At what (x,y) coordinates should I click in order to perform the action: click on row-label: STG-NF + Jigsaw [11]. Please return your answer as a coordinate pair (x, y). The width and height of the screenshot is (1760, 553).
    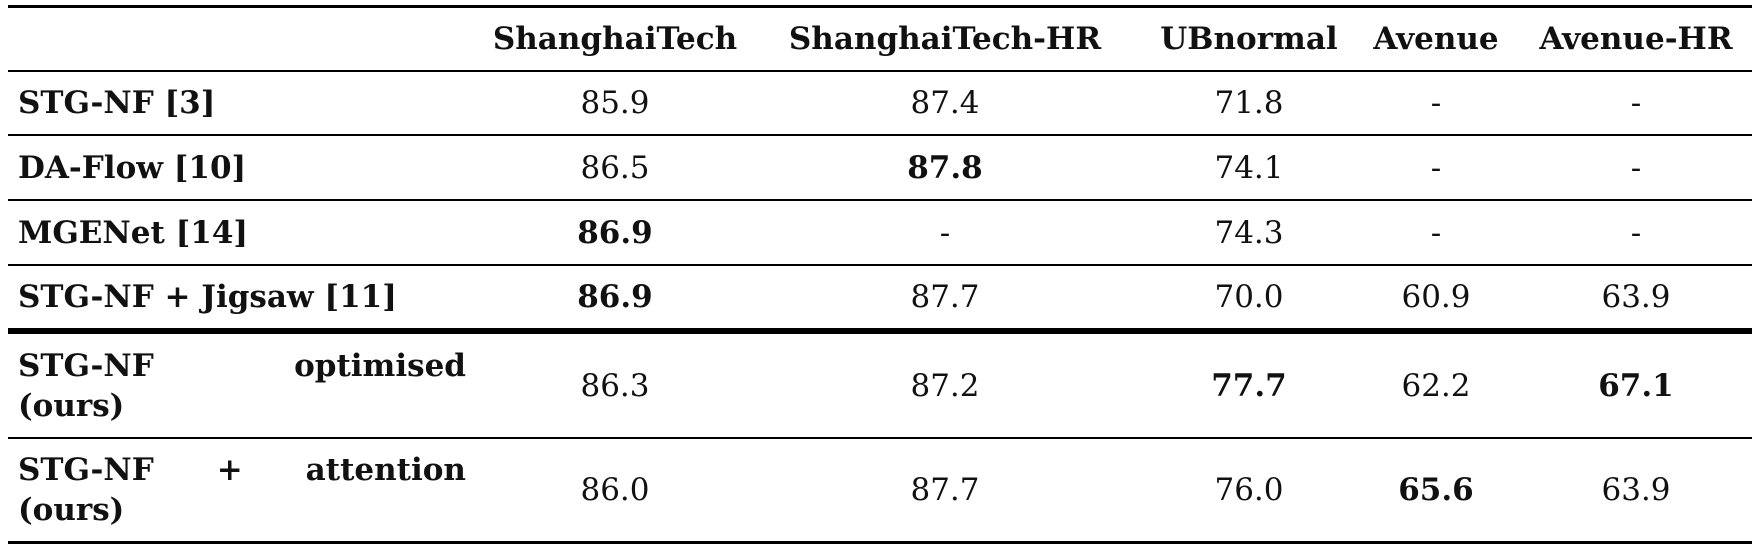
    Looking at the image, I should click on (207, 297).